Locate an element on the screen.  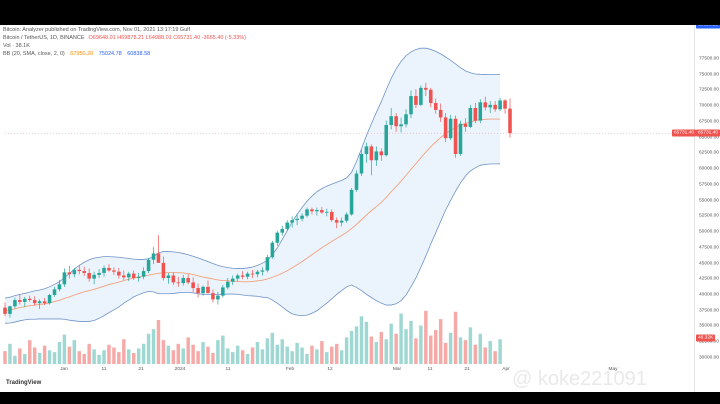
bb-basis-value: 67950.20 is located at coordinates (82, 54).